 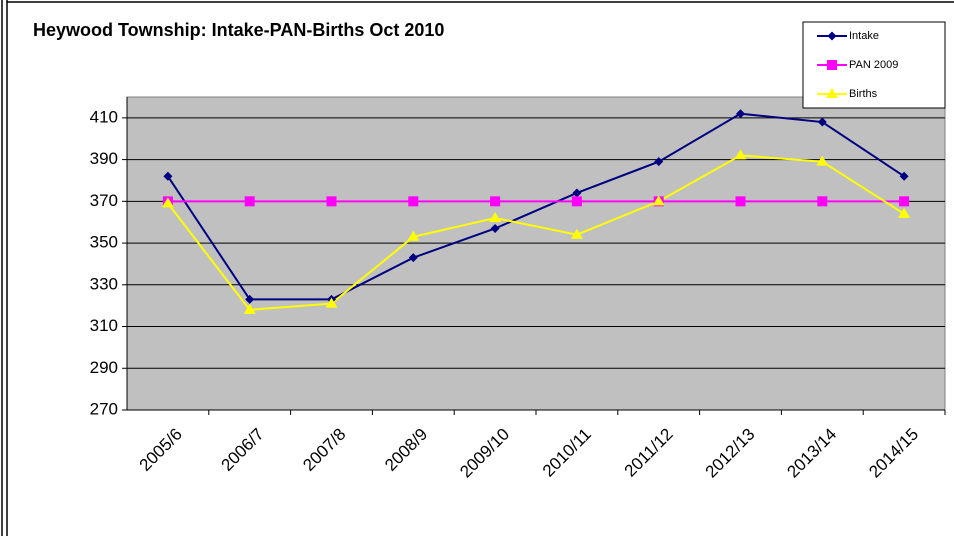 I want to click on y-tick-label: 330, so click(x=104, y=283).